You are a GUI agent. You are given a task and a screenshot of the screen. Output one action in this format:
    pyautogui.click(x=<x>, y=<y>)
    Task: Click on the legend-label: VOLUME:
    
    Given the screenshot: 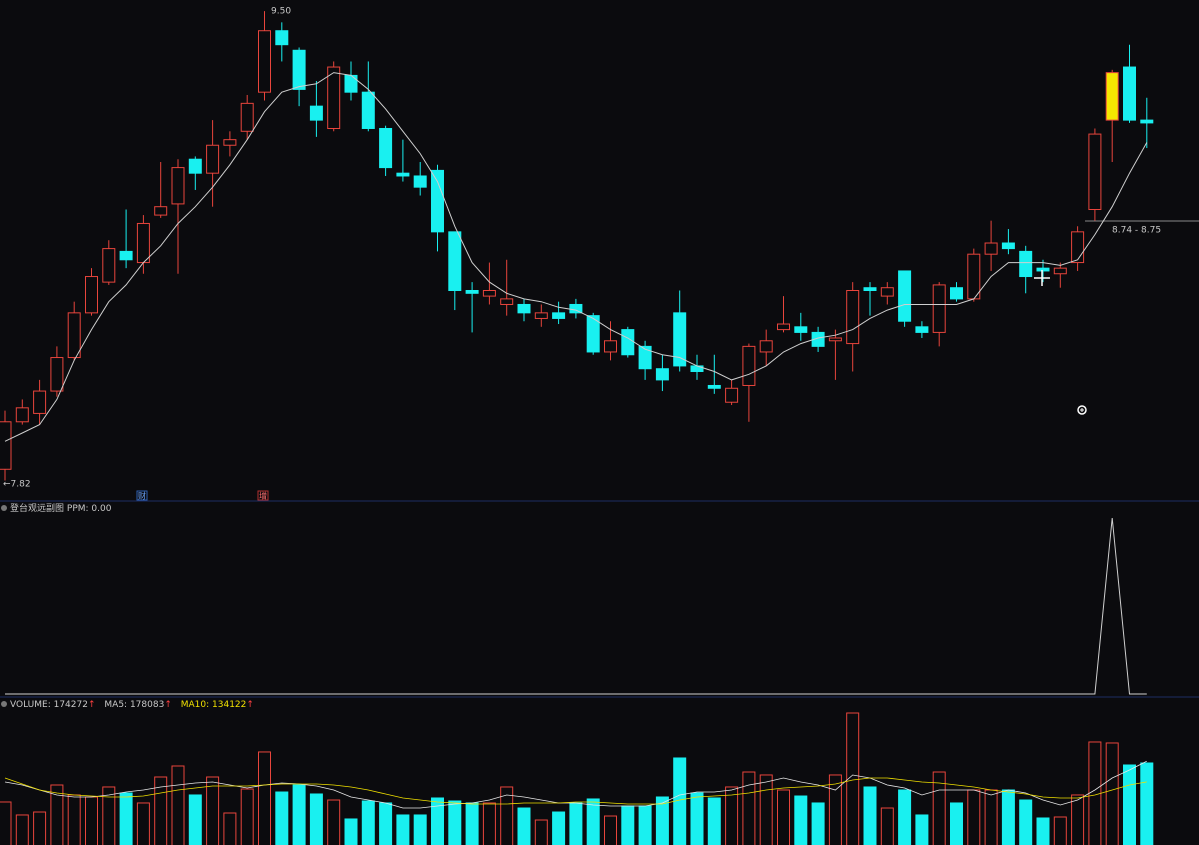 What is the action you would take?
    pyautogui.click(x=30, y=705)
    